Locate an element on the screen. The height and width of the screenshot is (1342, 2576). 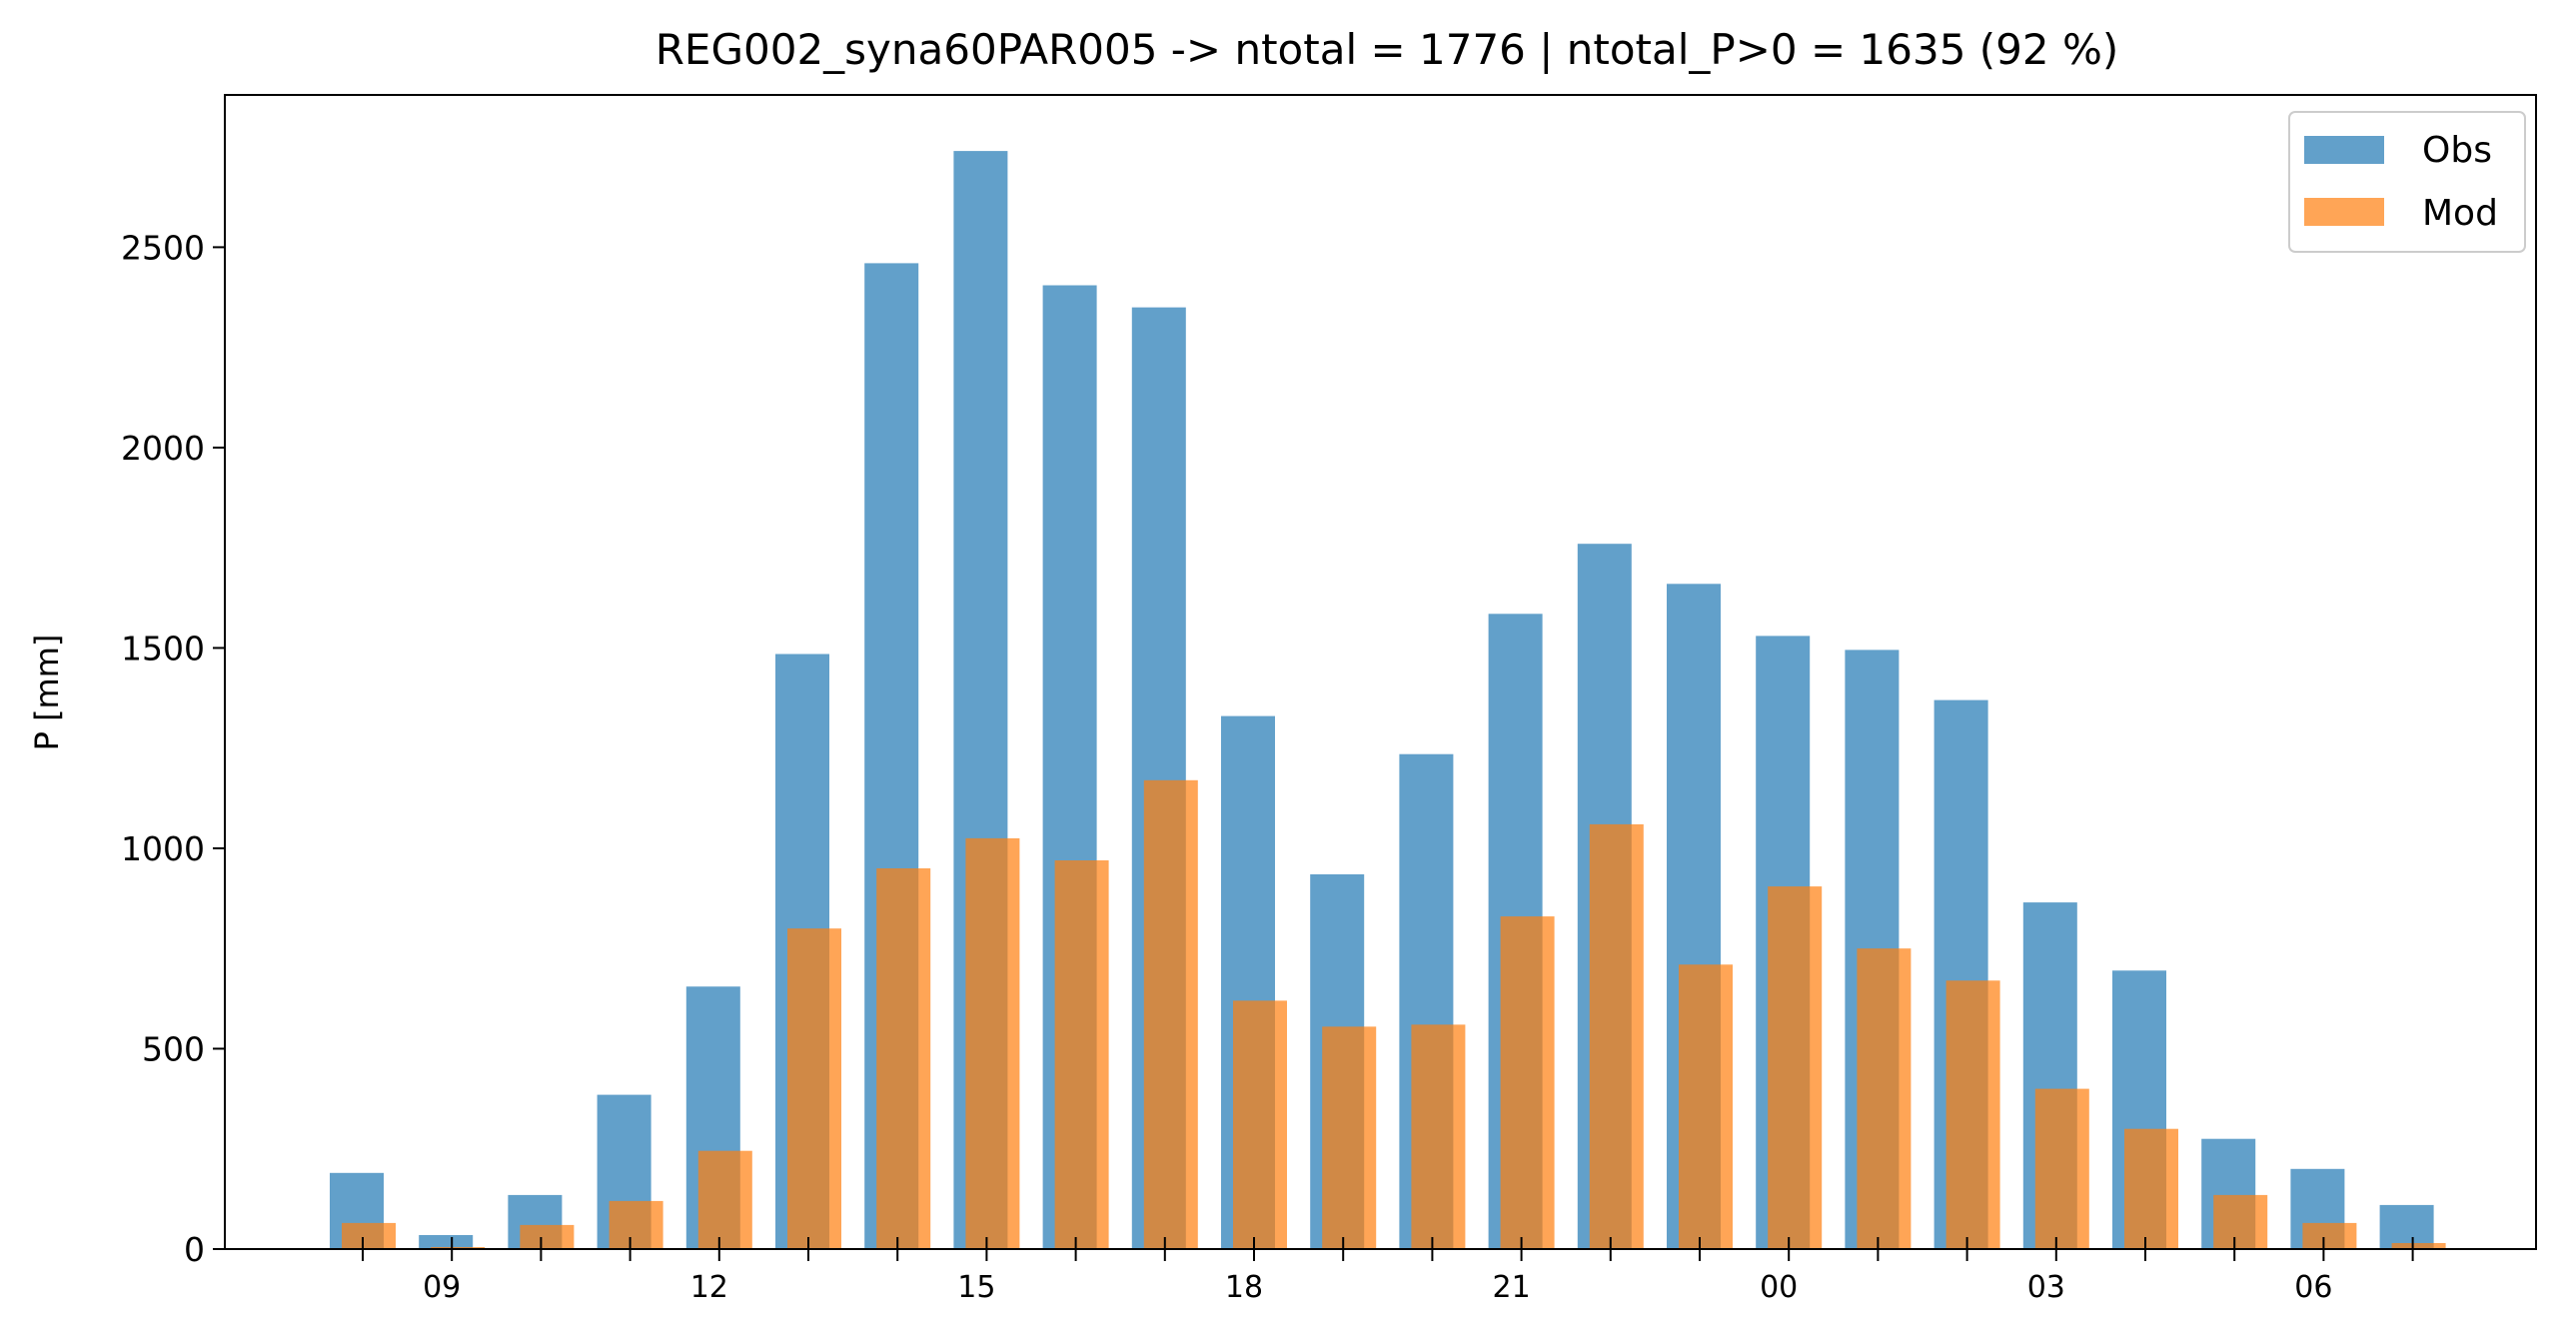
x-tick-label-00: 00 is located at coordinates (1779, 1287).